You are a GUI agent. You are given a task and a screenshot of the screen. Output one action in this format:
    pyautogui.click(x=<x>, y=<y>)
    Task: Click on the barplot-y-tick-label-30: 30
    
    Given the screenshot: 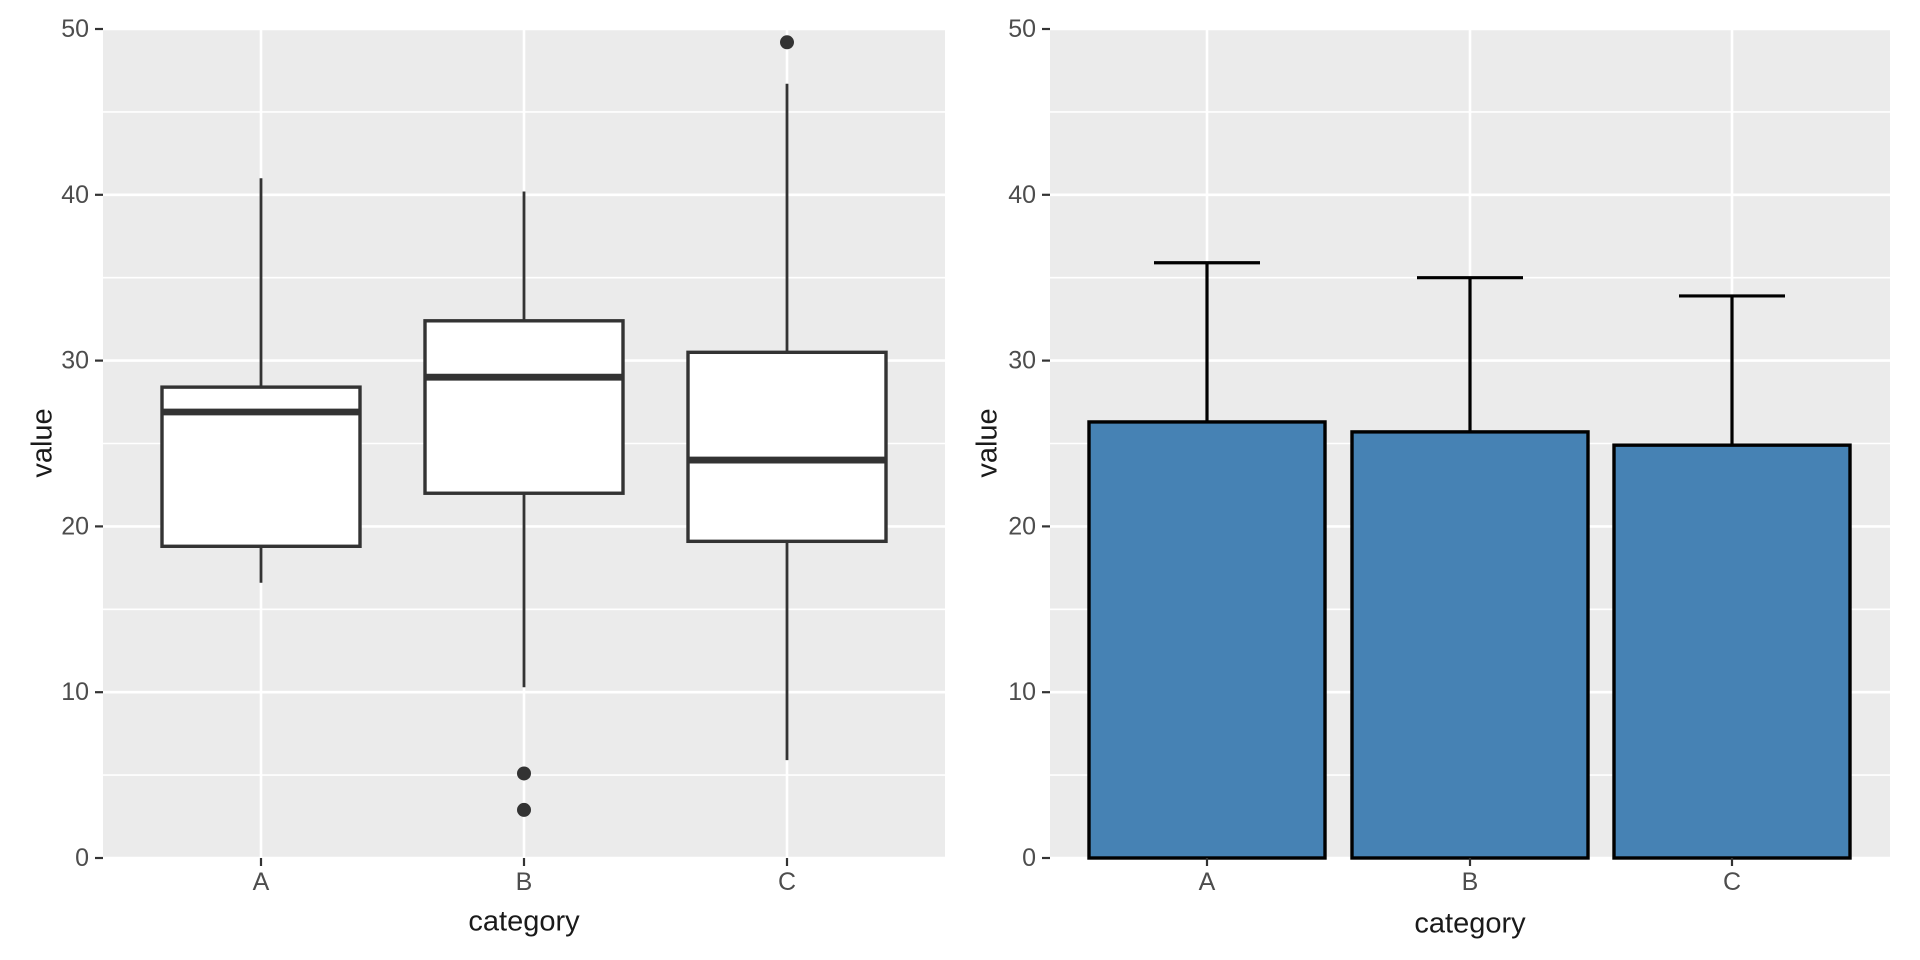 What is the action you would take?
    pyautogui.click(x=1022, y=361)
    